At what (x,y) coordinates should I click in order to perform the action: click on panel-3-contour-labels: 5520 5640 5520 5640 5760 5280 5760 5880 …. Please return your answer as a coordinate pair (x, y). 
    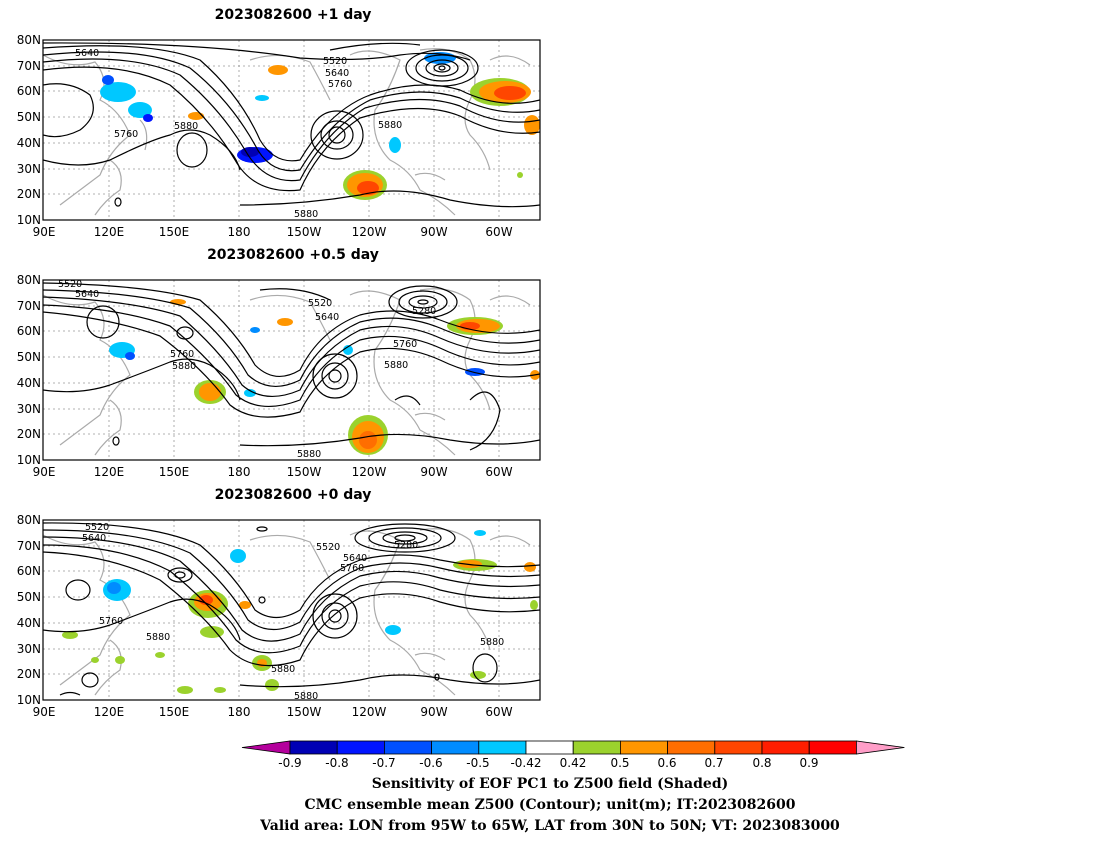
    Looking at the image, I should click on (293, 612).